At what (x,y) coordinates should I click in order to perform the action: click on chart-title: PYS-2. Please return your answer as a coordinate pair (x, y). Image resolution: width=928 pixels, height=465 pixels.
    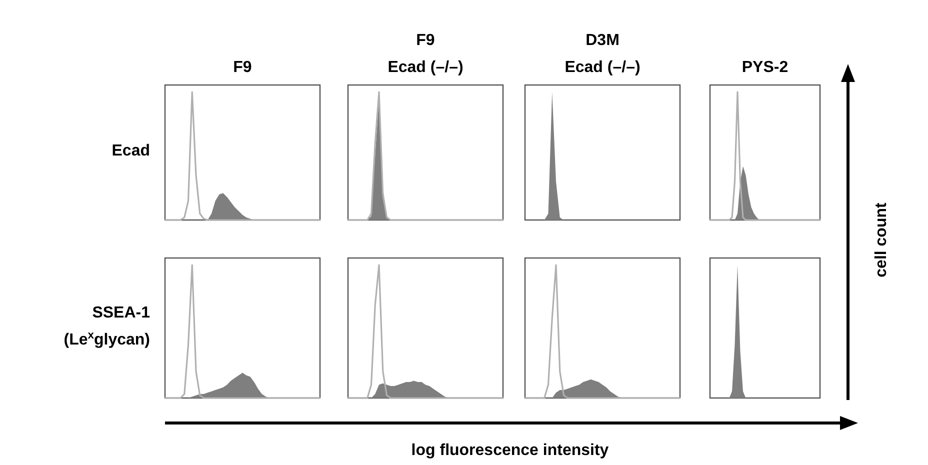
    Looking at the image, I should click on (765, 67).